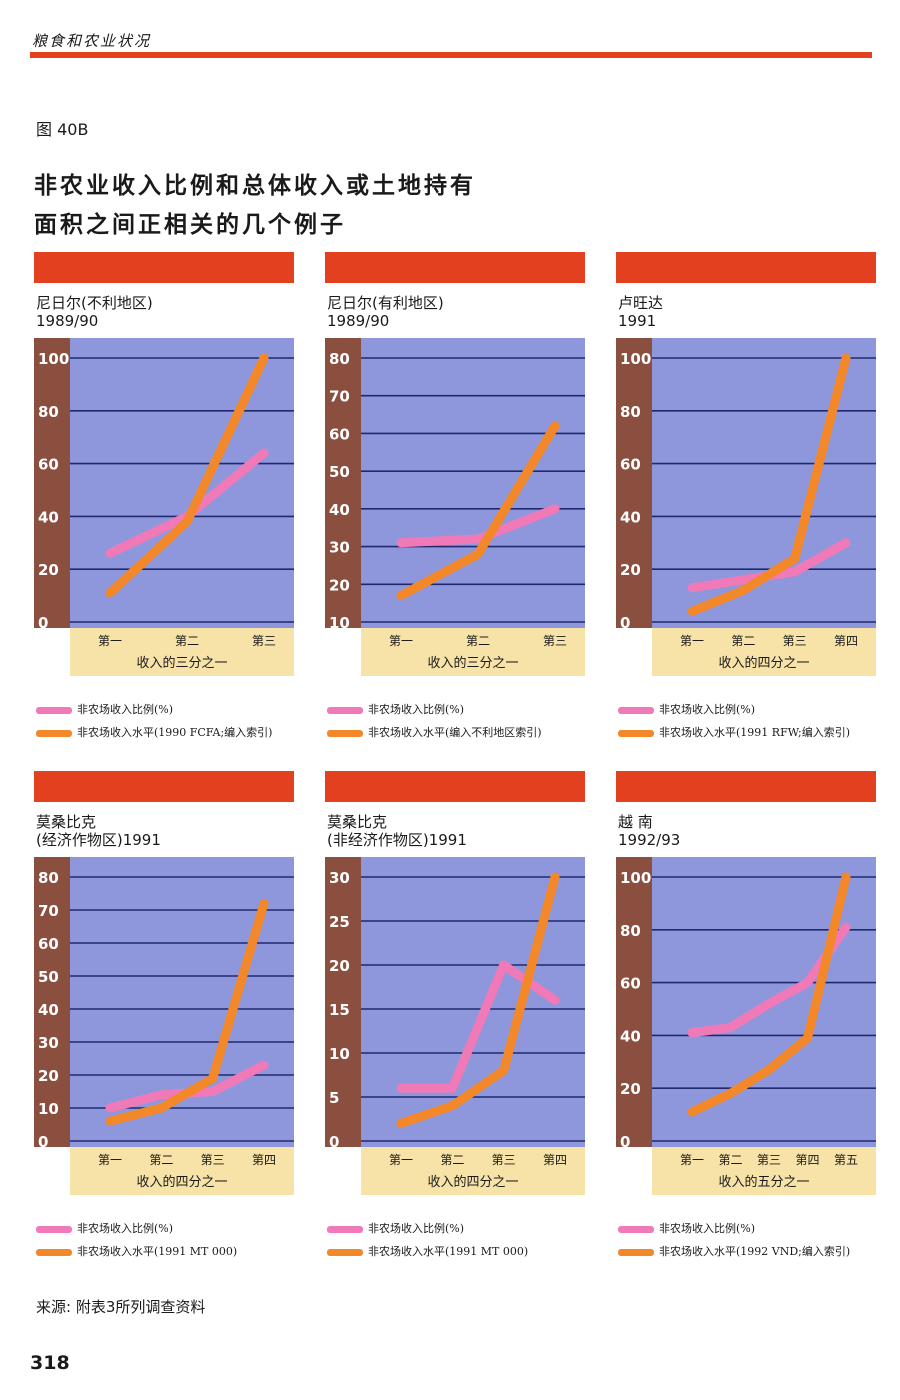  I want to click on chart-title-line2: (经济作物区)1991, so click(98, 840).